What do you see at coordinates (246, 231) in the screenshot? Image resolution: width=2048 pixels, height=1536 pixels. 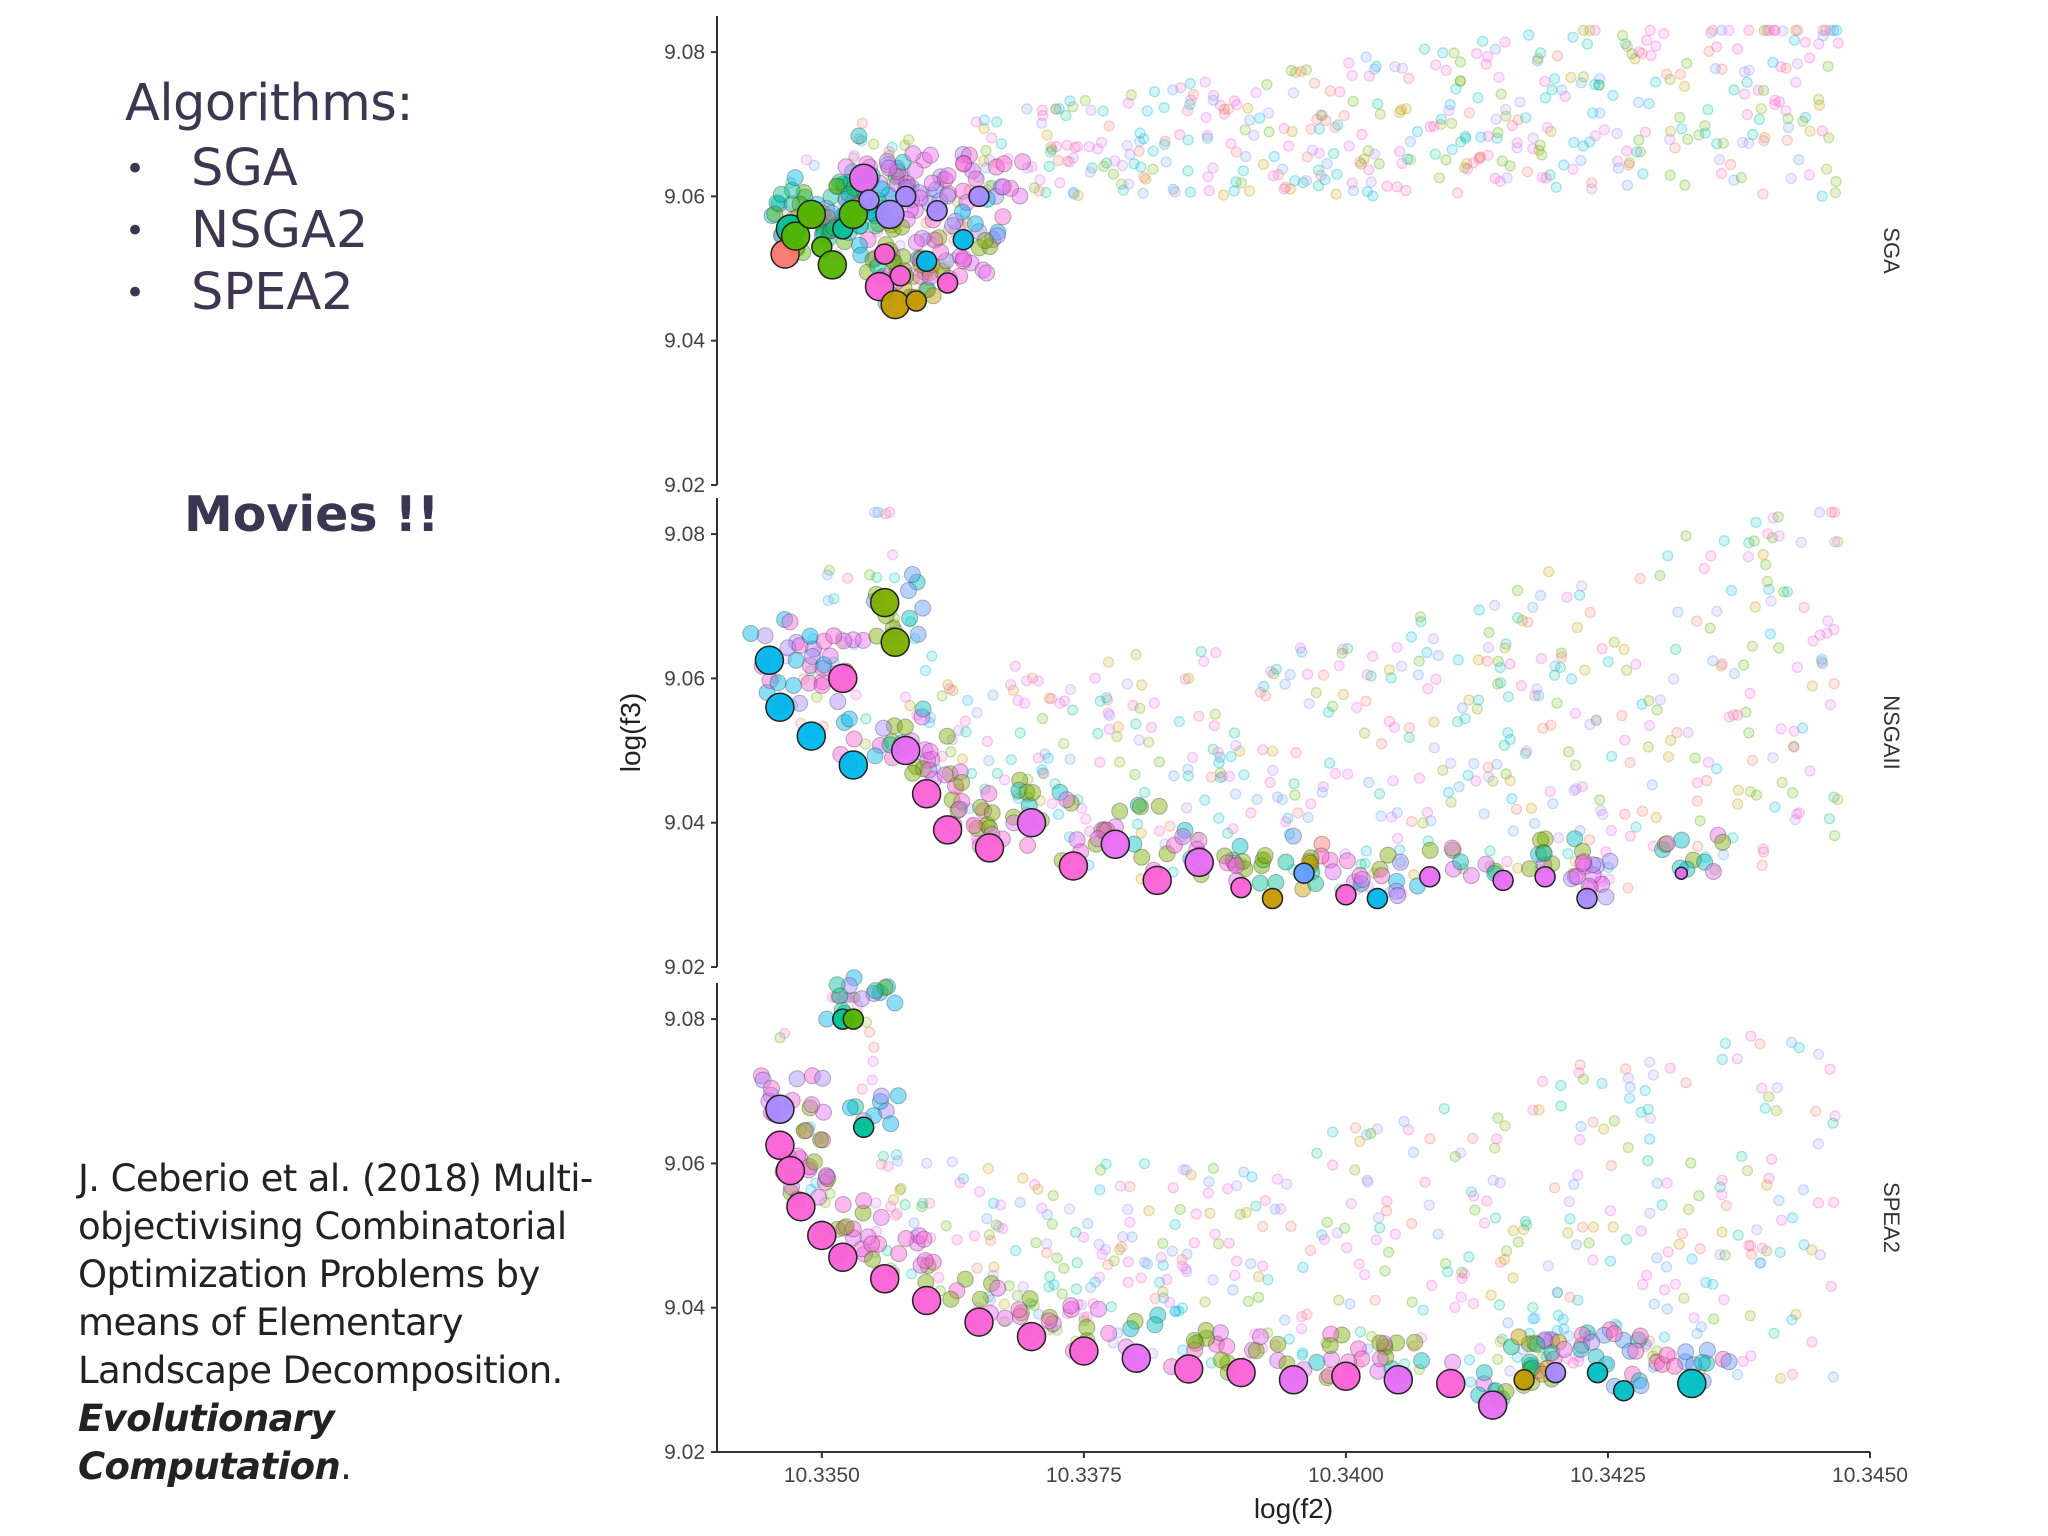 I see `algorithm-item-nsga2: • NSGA2` at bounding box center [246, 231].